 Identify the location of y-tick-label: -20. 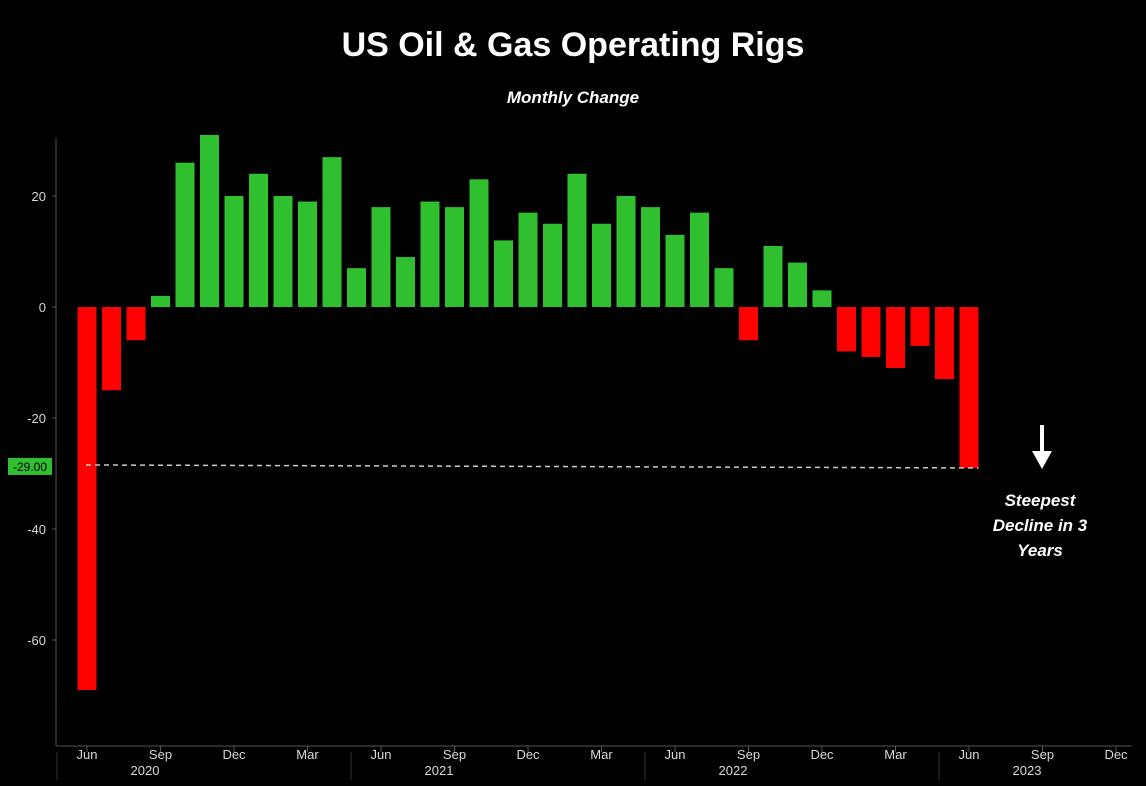
(36, 418).